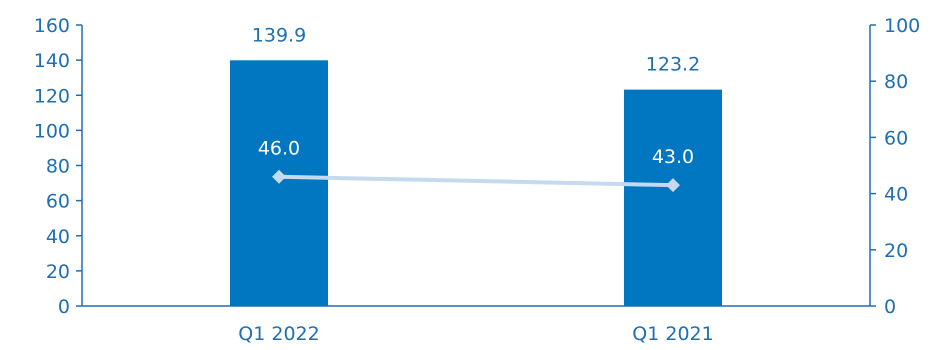 This screenshot has height=350, width=937. What do you see at coordinates (896, 82) in the screenshot?
I see `right-tick-label: 80` at bounding box center [896, 82].